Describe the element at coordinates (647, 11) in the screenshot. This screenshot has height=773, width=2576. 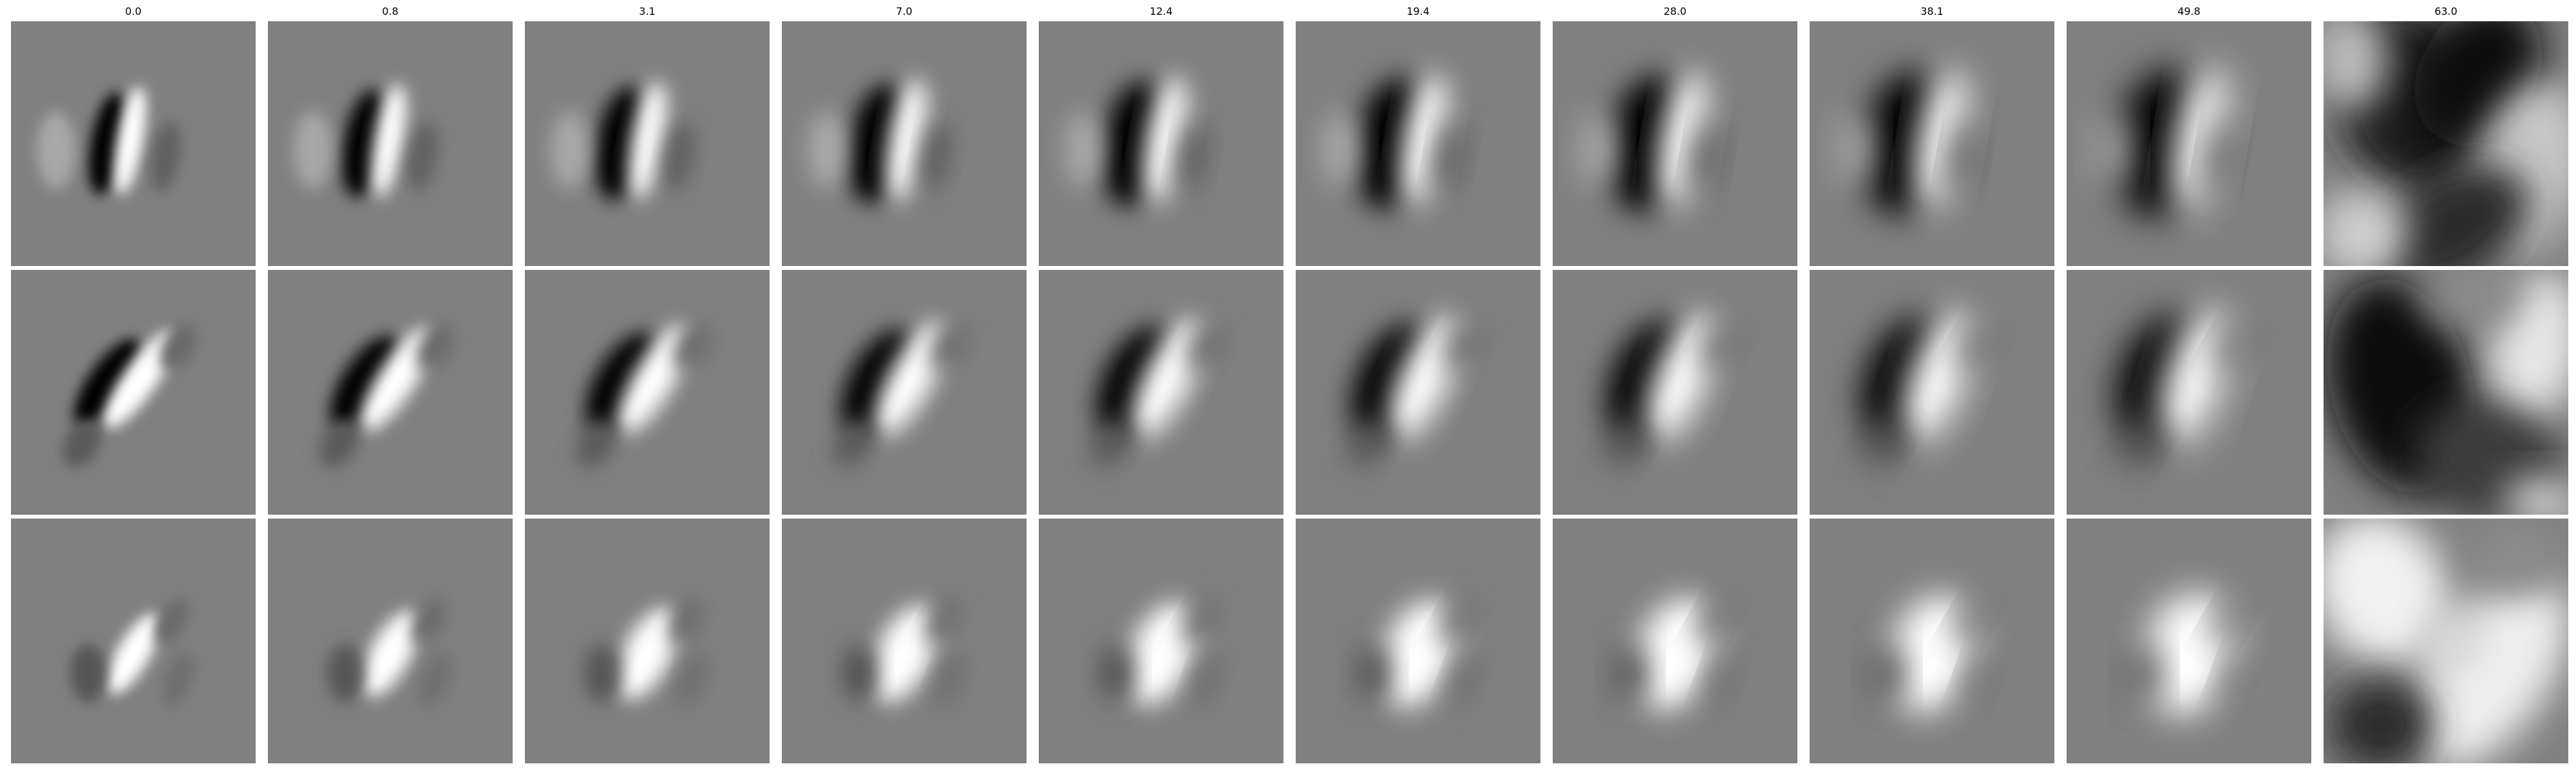
I see `column-title-3: 3.1` at that location.